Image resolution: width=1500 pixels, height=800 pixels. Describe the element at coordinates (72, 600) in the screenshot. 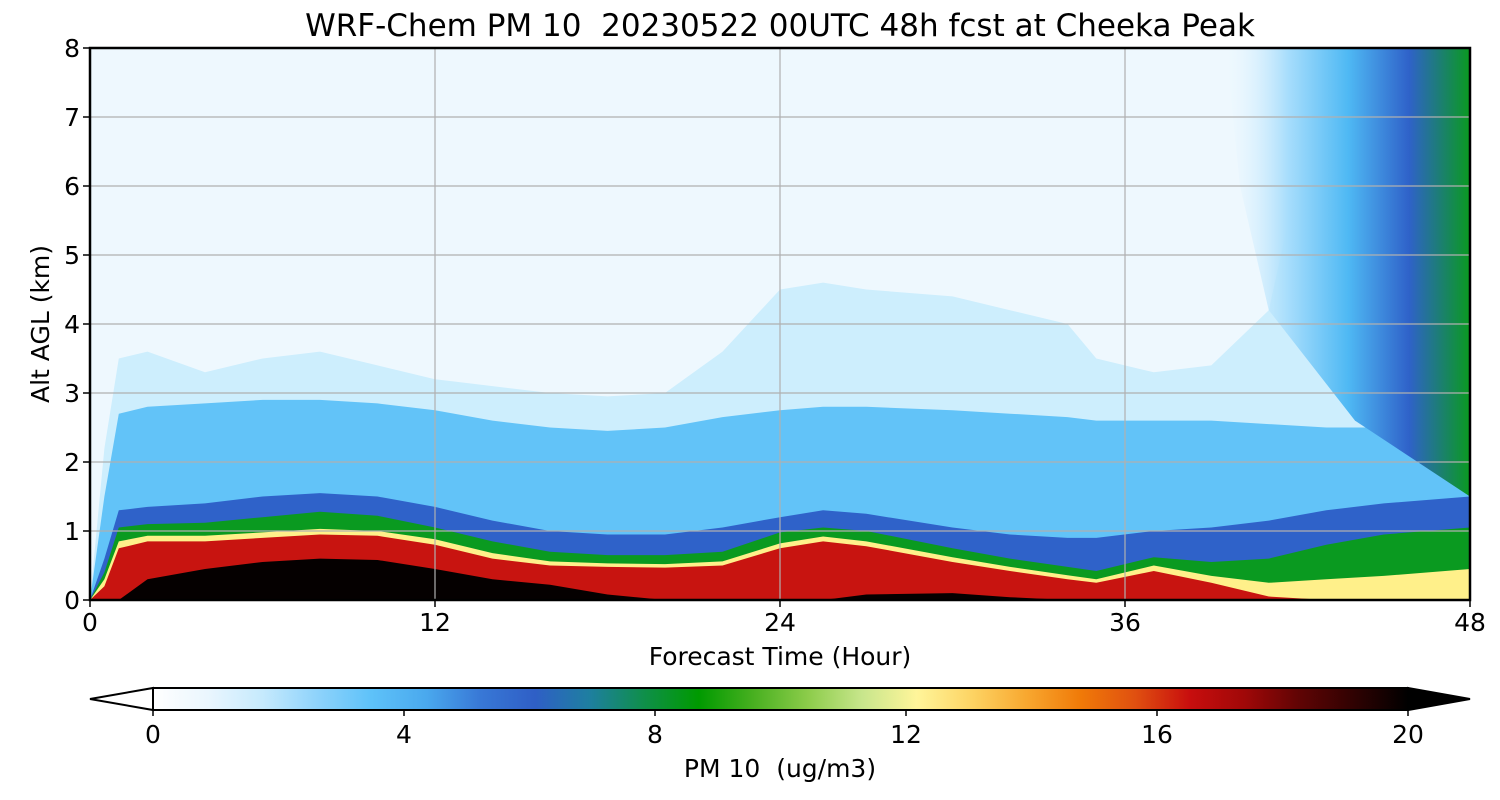

I see `y-tick-label: 0` at that location.